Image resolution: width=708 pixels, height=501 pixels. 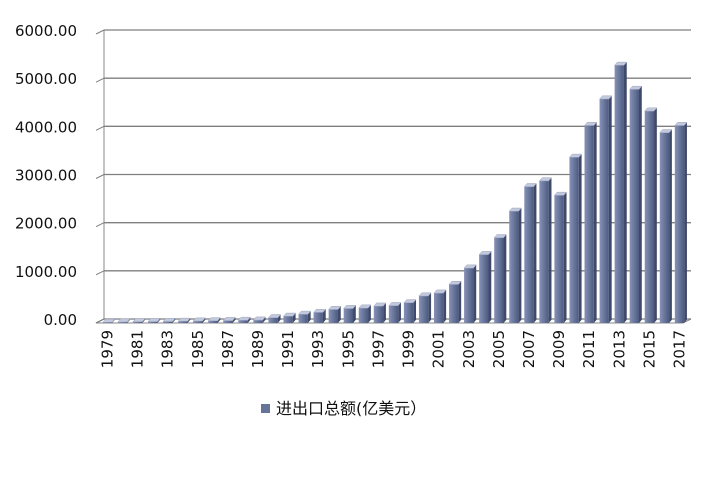 What do you see at coordinates (348, 349) in the screenshot?
I see `x-tick-label: 1995` at bounding box center [348, 349].